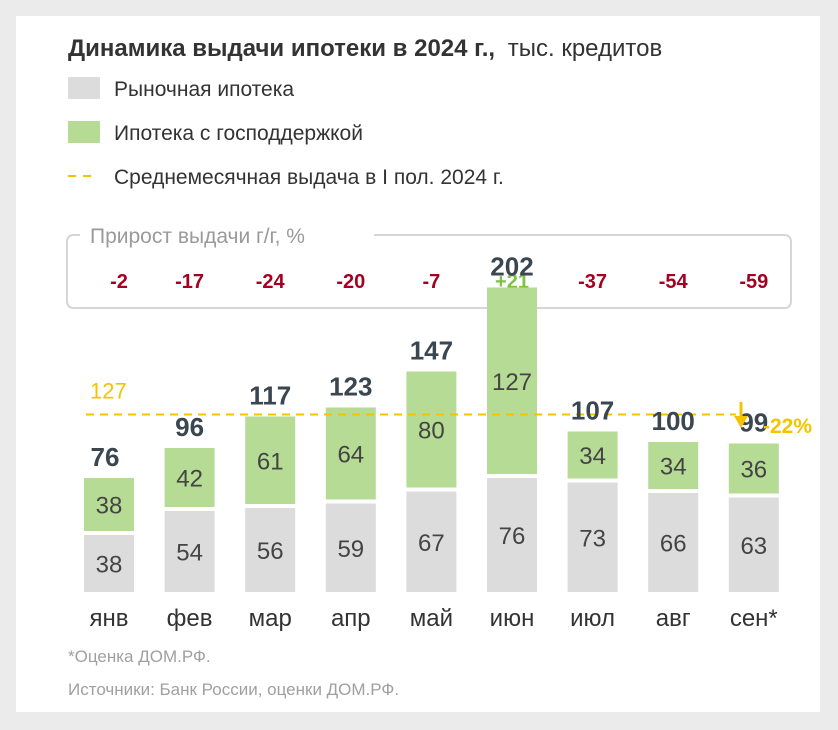 The height and width of the screenshot is (730, 838). What do you see at coordinates (84, 132) in the screenshot?
I see `legend-swatch-subsidized` at bounding box center [84, 132].